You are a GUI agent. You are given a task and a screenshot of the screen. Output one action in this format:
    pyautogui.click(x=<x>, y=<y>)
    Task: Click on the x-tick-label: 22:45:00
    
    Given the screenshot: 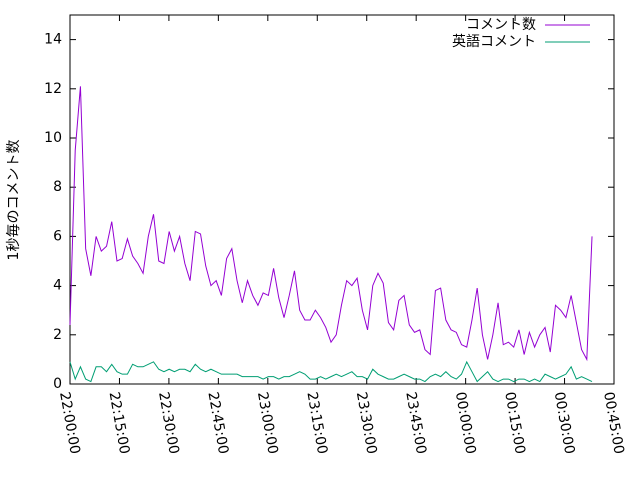 What is the action you would take?
    pyautogui.click(x=217, y=423)
    